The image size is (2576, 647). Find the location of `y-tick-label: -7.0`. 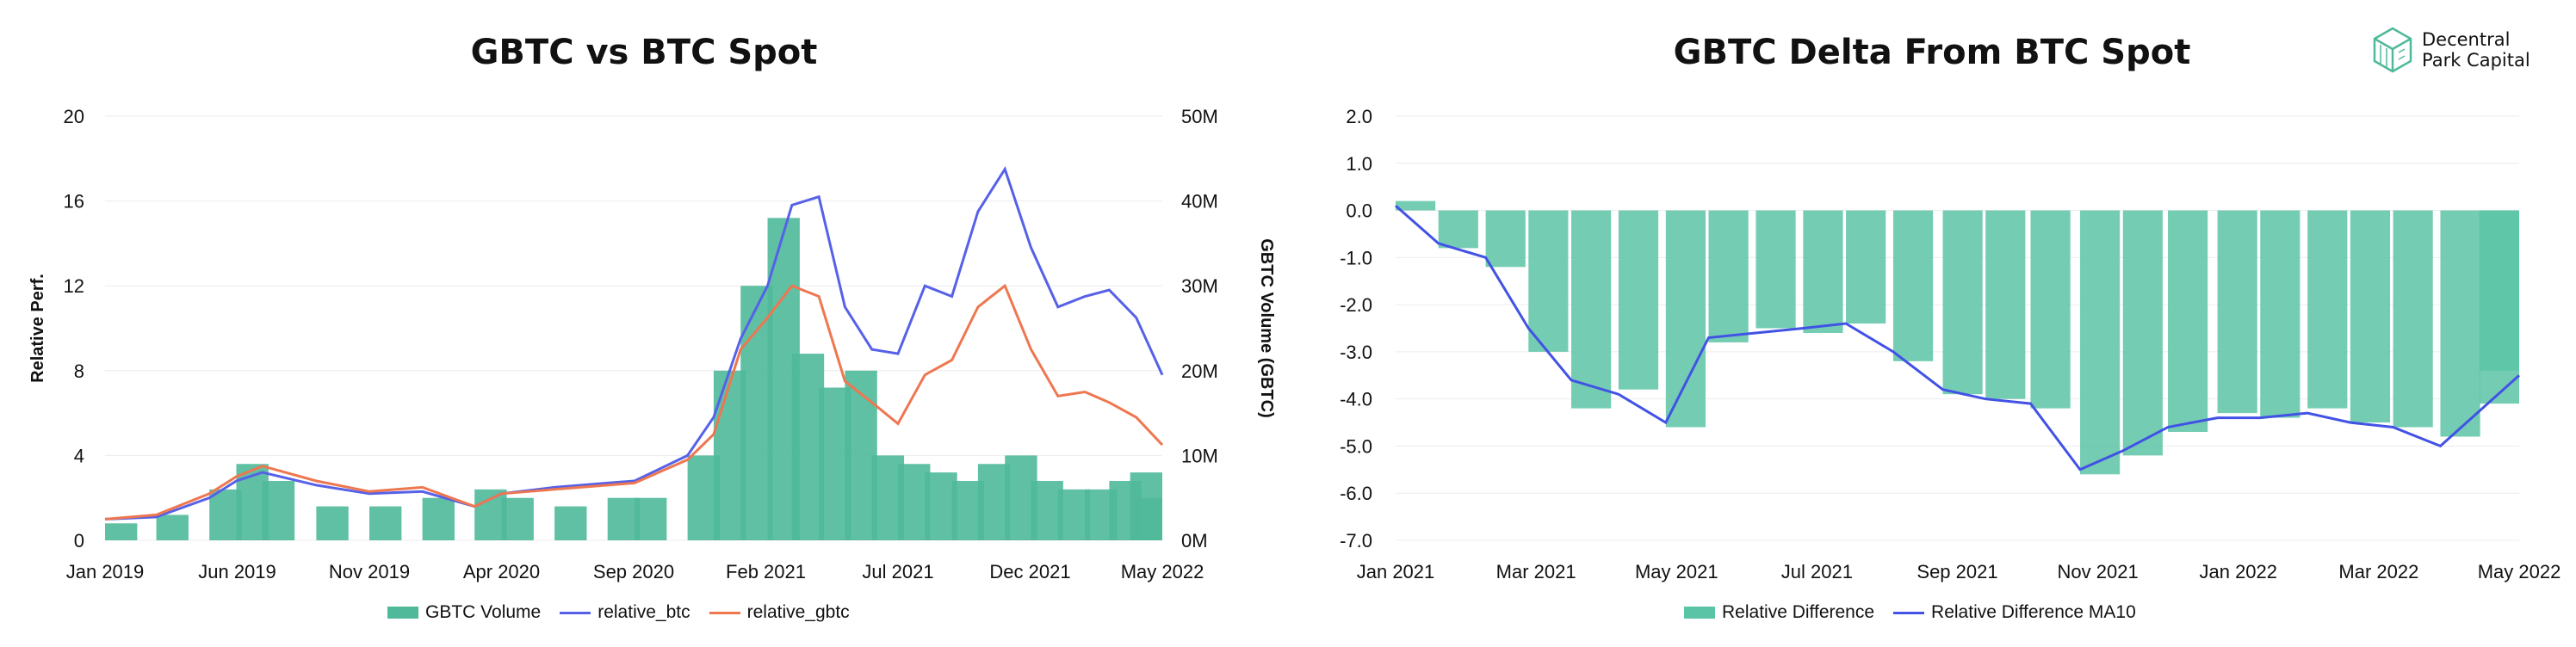

y-tick-label: -7.0 is located at coordinates (1356, 540).